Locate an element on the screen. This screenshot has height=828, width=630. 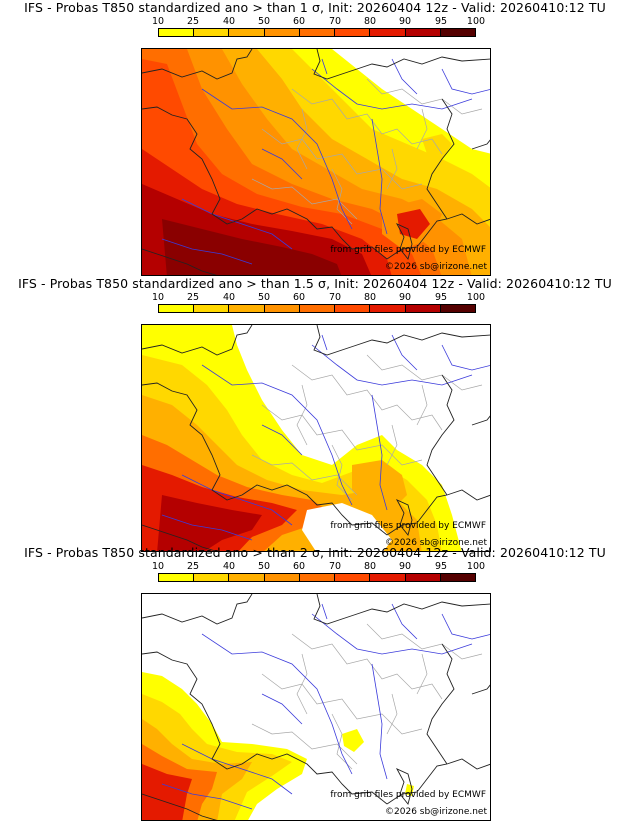
prob-area-white-gap is located at coordinates (347, 527).